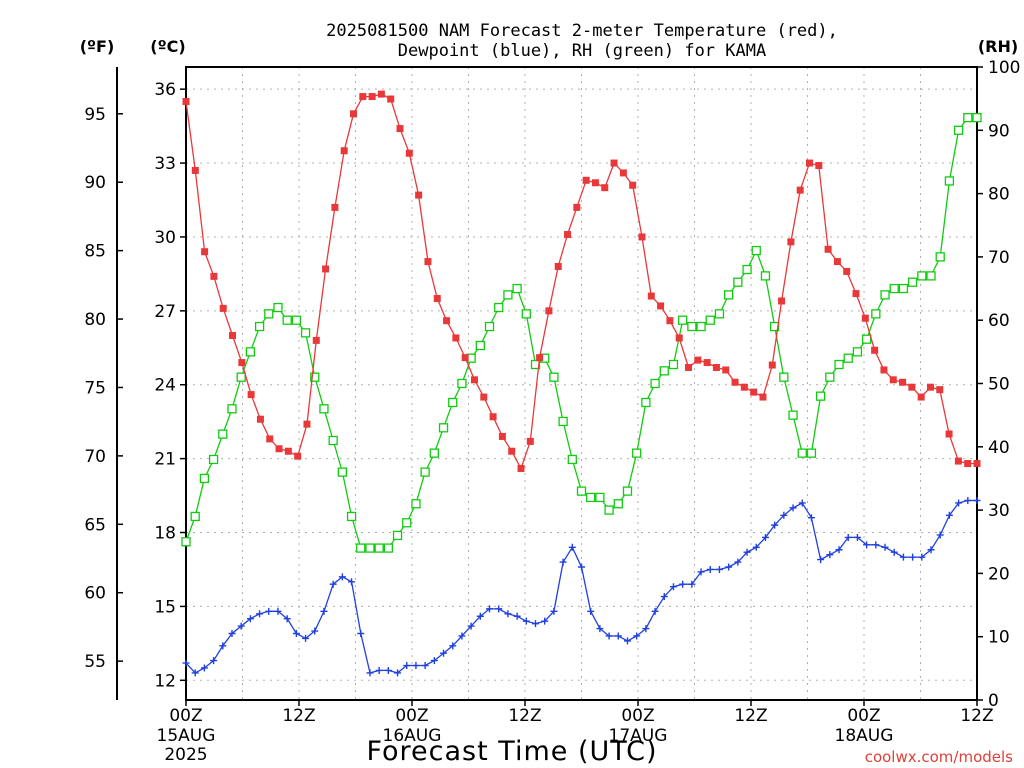 Image resolution: width=1024 pixels, height=768 pixels. What do you see at coordinates (95, 183) in the screenshot?
I see `fahrenheit-tick-label: 90` at bounding box center [95, 183].